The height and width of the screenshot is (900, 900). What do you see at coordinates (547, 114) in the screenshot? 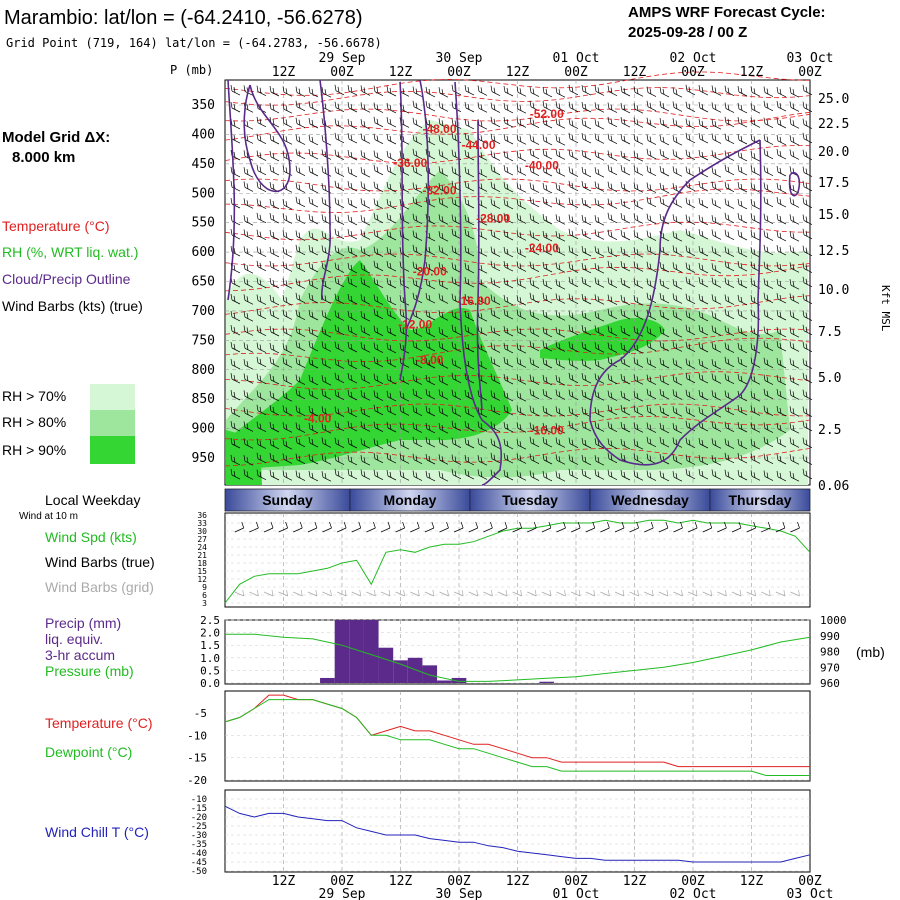
I see `temperature-contour-label: -52.00` at bounding box center [547, 114].